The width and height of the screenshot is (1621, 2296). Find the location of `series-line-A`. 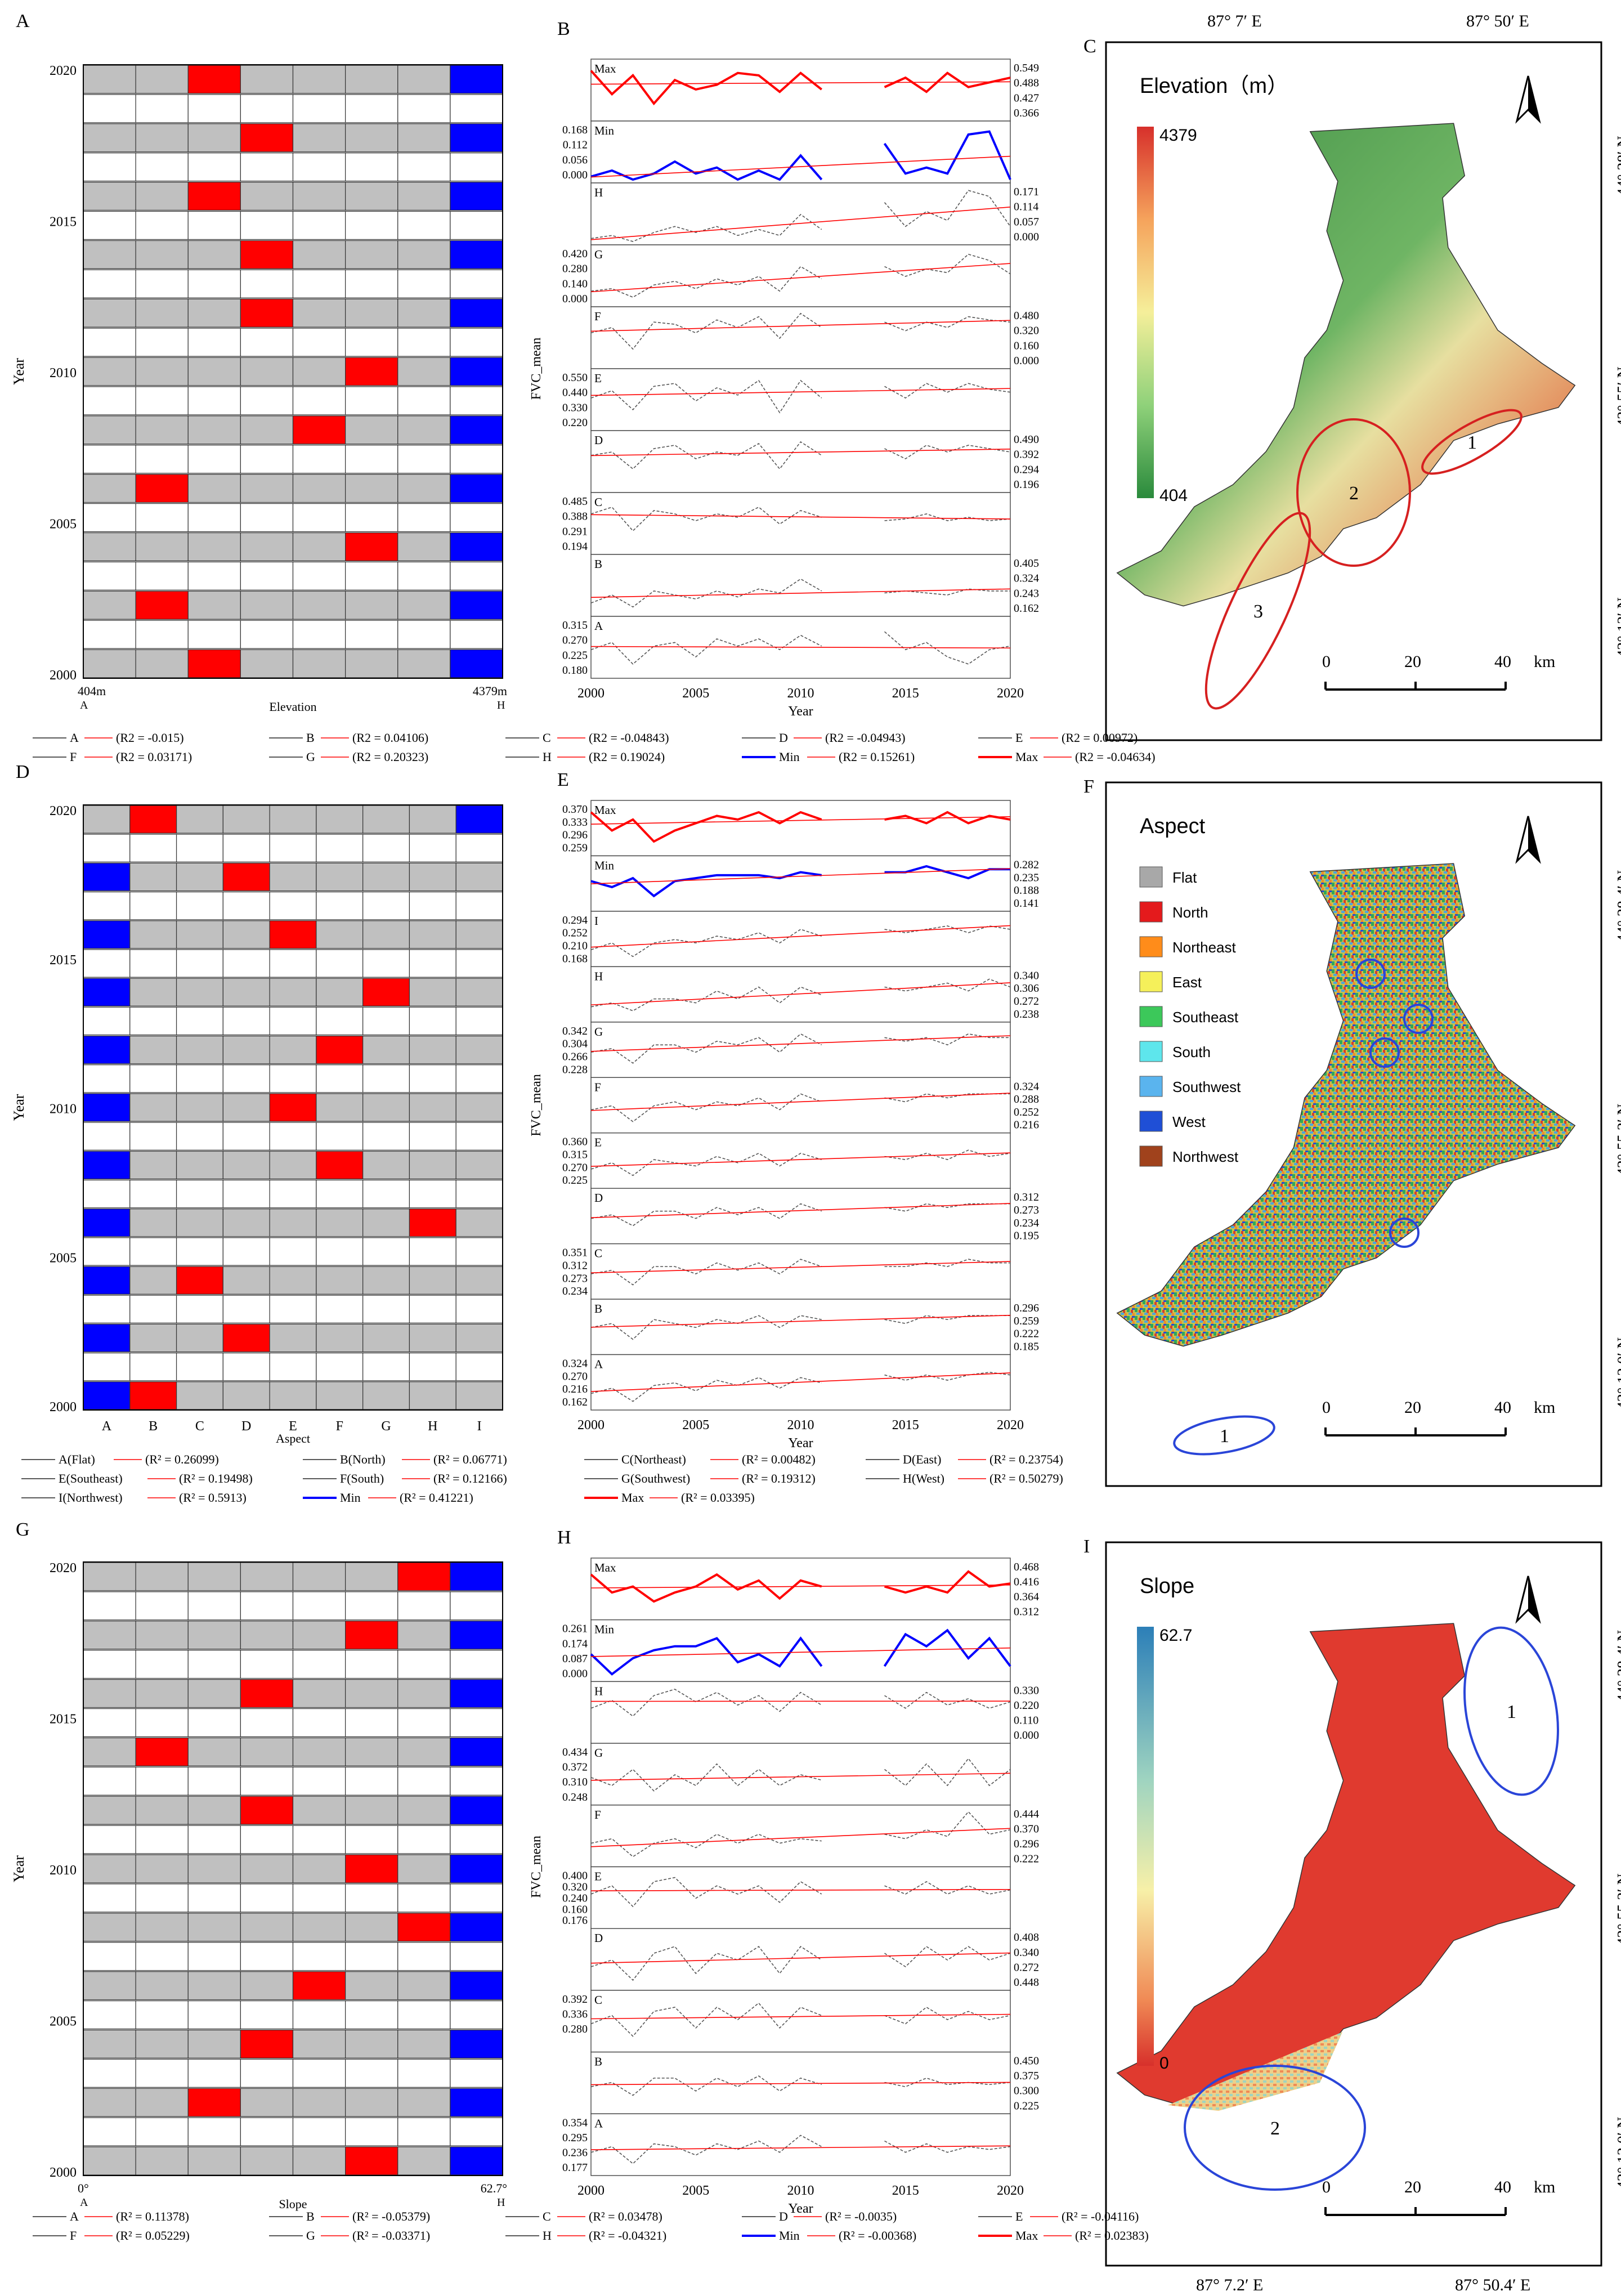

series-line-A is located at coordinates (947, 1376).